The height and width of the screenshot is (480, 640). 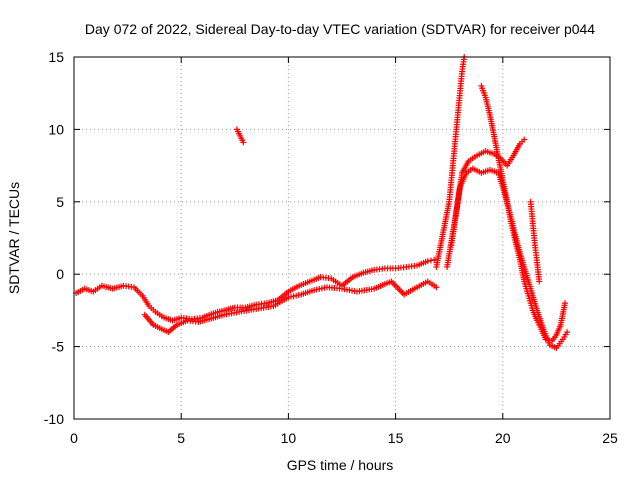 I want to click on x-tick-label: 5, so click(x=181, y=438).